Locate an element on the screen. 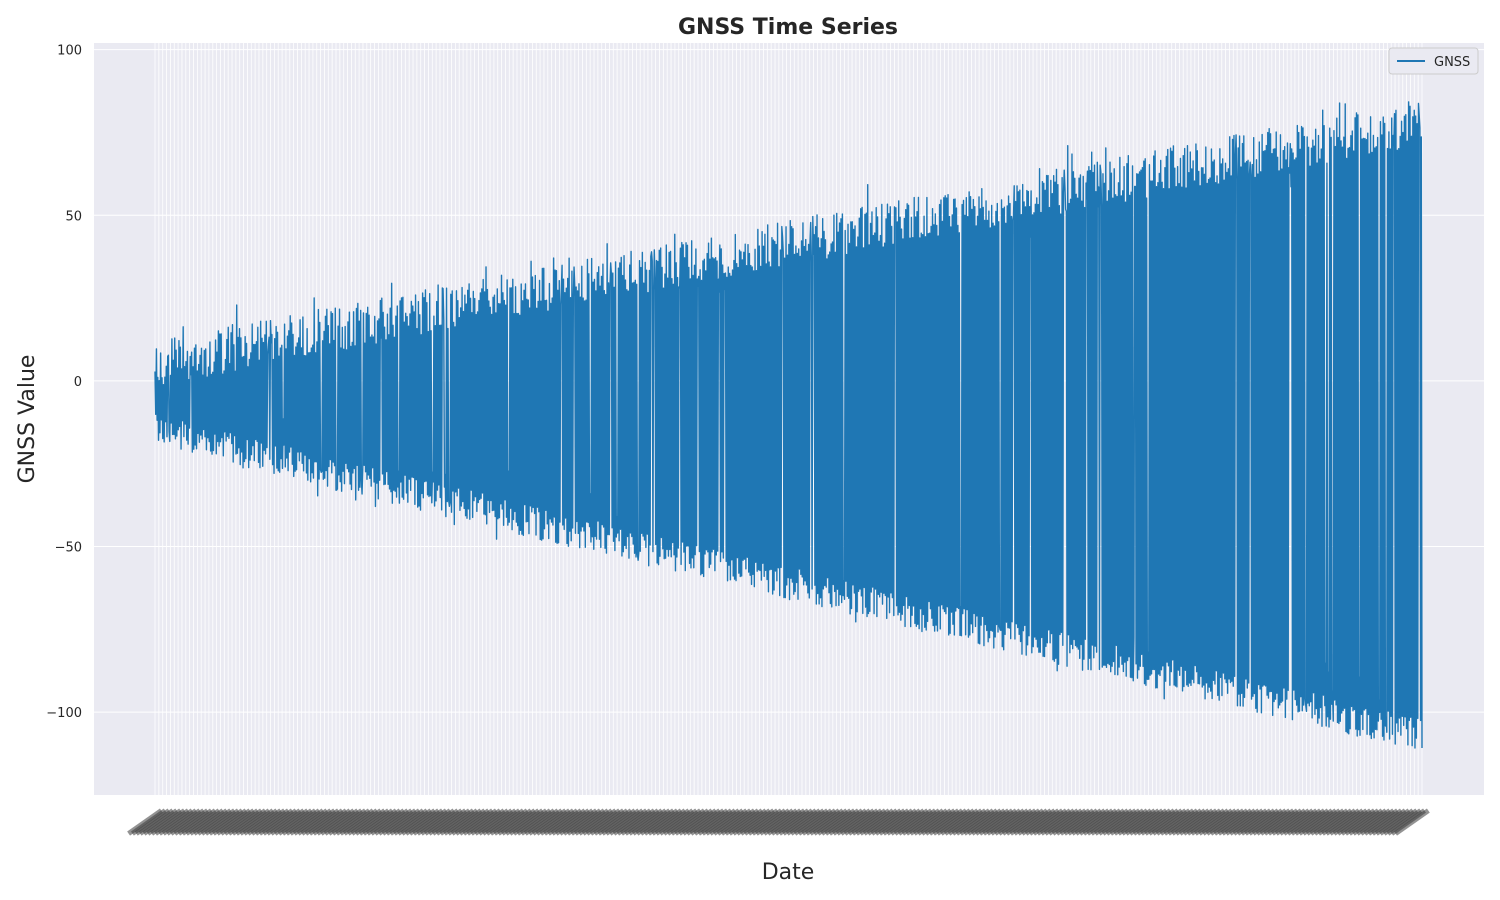 The image size is (1500, 900). legend: GNSS is located at coordinates (1433, 61).